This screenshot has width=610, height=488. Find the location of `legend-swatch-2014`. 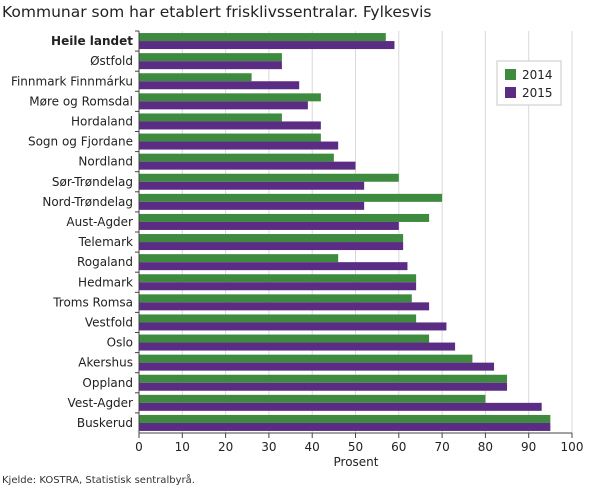

legend-swatch-2014 is located at coordinates (510, 74).